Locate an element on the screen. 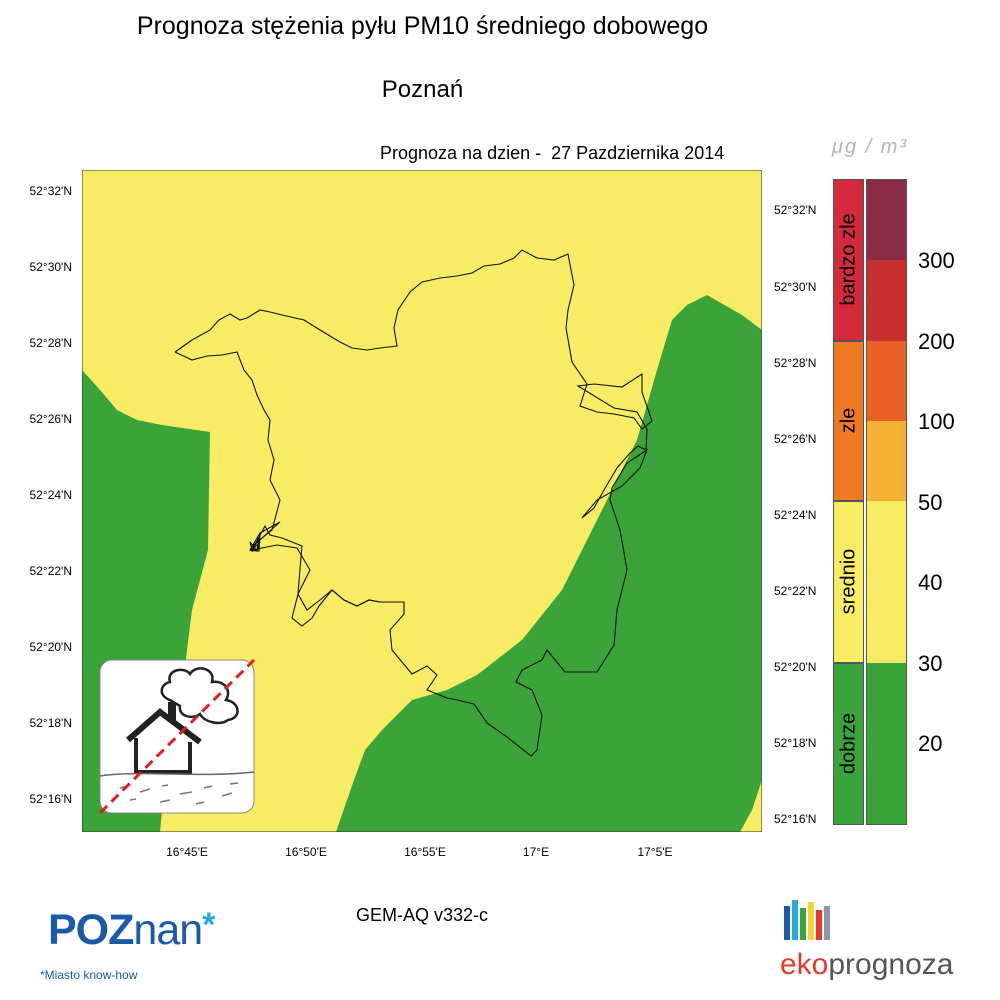 Image resolution: width=1000 pixels, height=1000 pixels. category-label: bardzo zle is located at coordinates (848, 259).